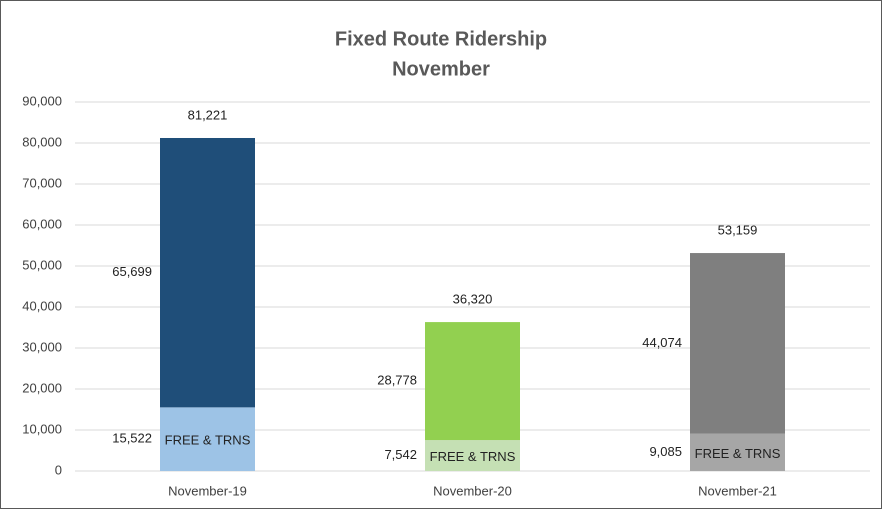 This screenshot has width=882, height=509. What do you see at coordinates (738, 229) in the screenshot?
I see `total-label: 53,159` at bounding box center [738, 229].